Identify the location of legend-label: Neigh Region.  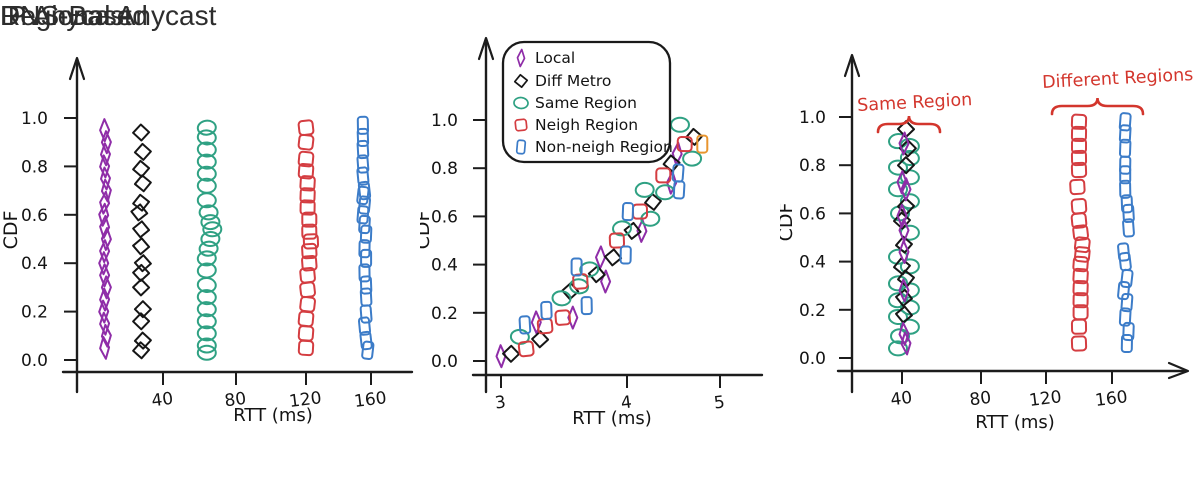
(586, 125).